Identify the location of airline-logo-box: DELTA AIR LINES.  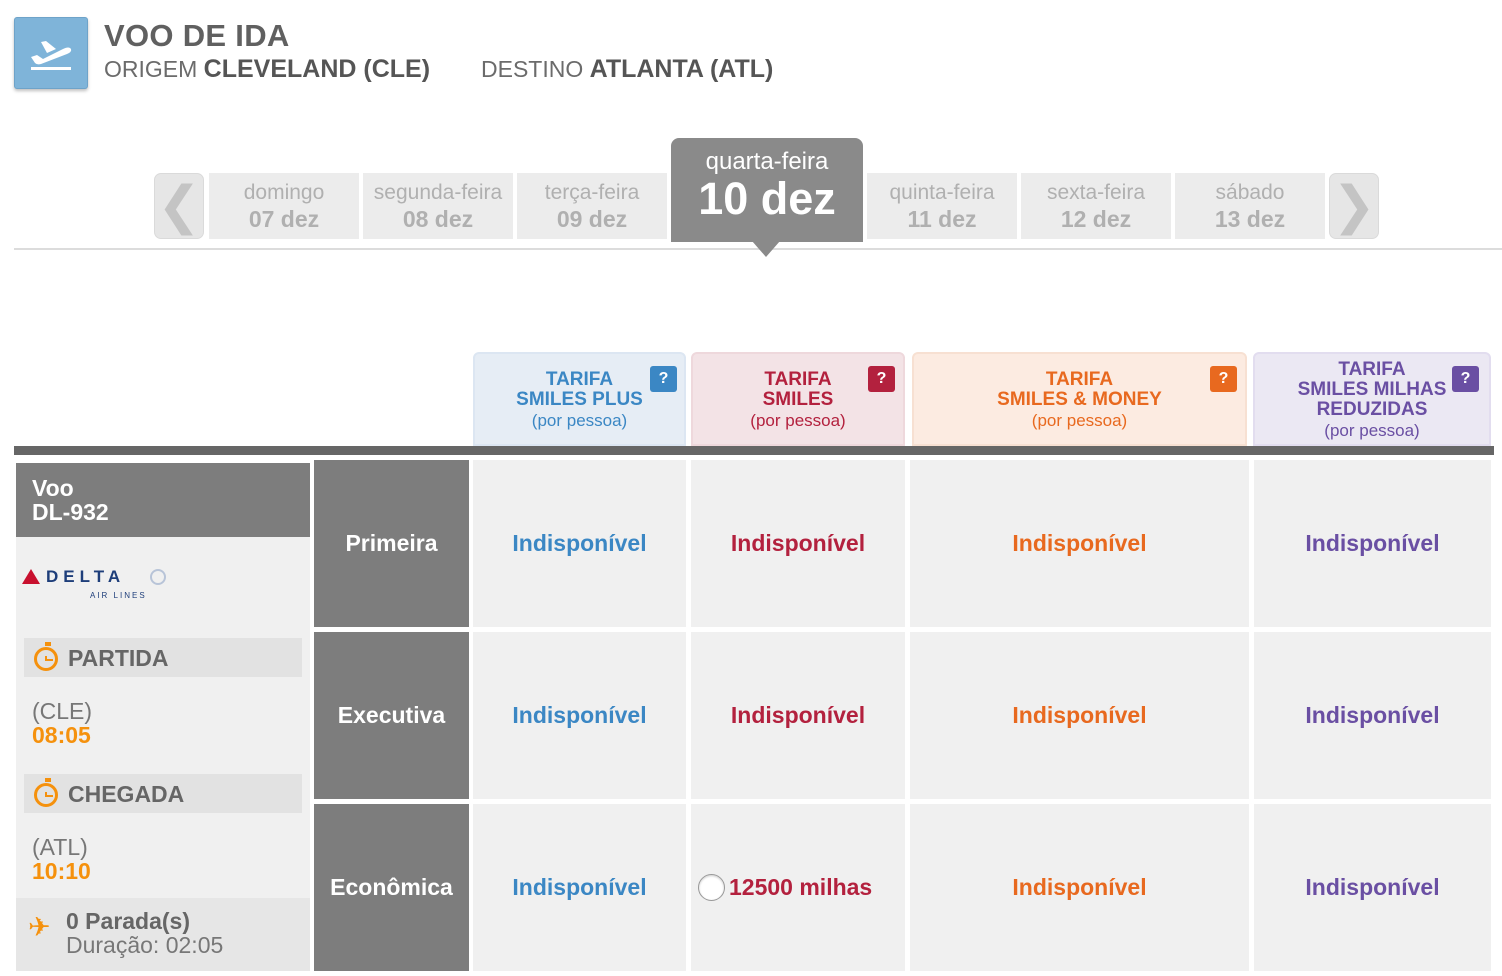
(163, 582).